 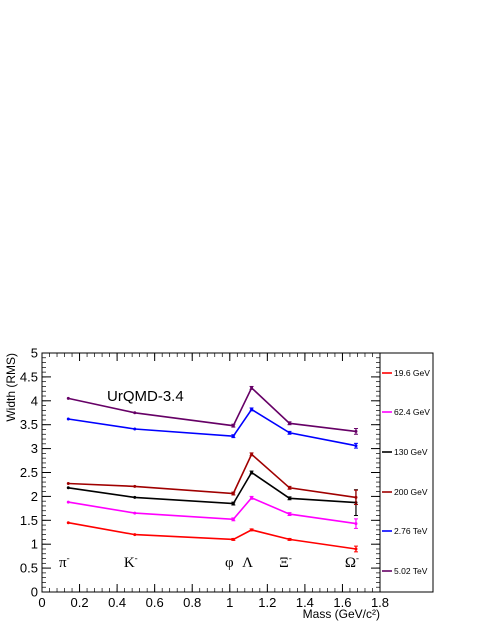 What do you see at coordinates (411, 571) in the screenshot?
I see `legend-label: 5.02 TeV` at bounding box center [411, 571].